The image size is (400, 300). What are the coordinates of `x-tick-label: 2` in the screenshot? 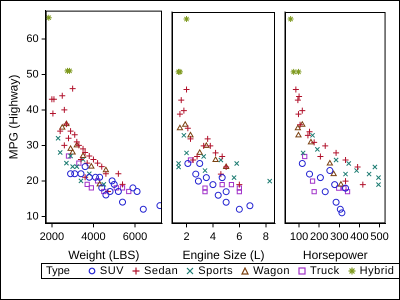 It's located at (186, 237).